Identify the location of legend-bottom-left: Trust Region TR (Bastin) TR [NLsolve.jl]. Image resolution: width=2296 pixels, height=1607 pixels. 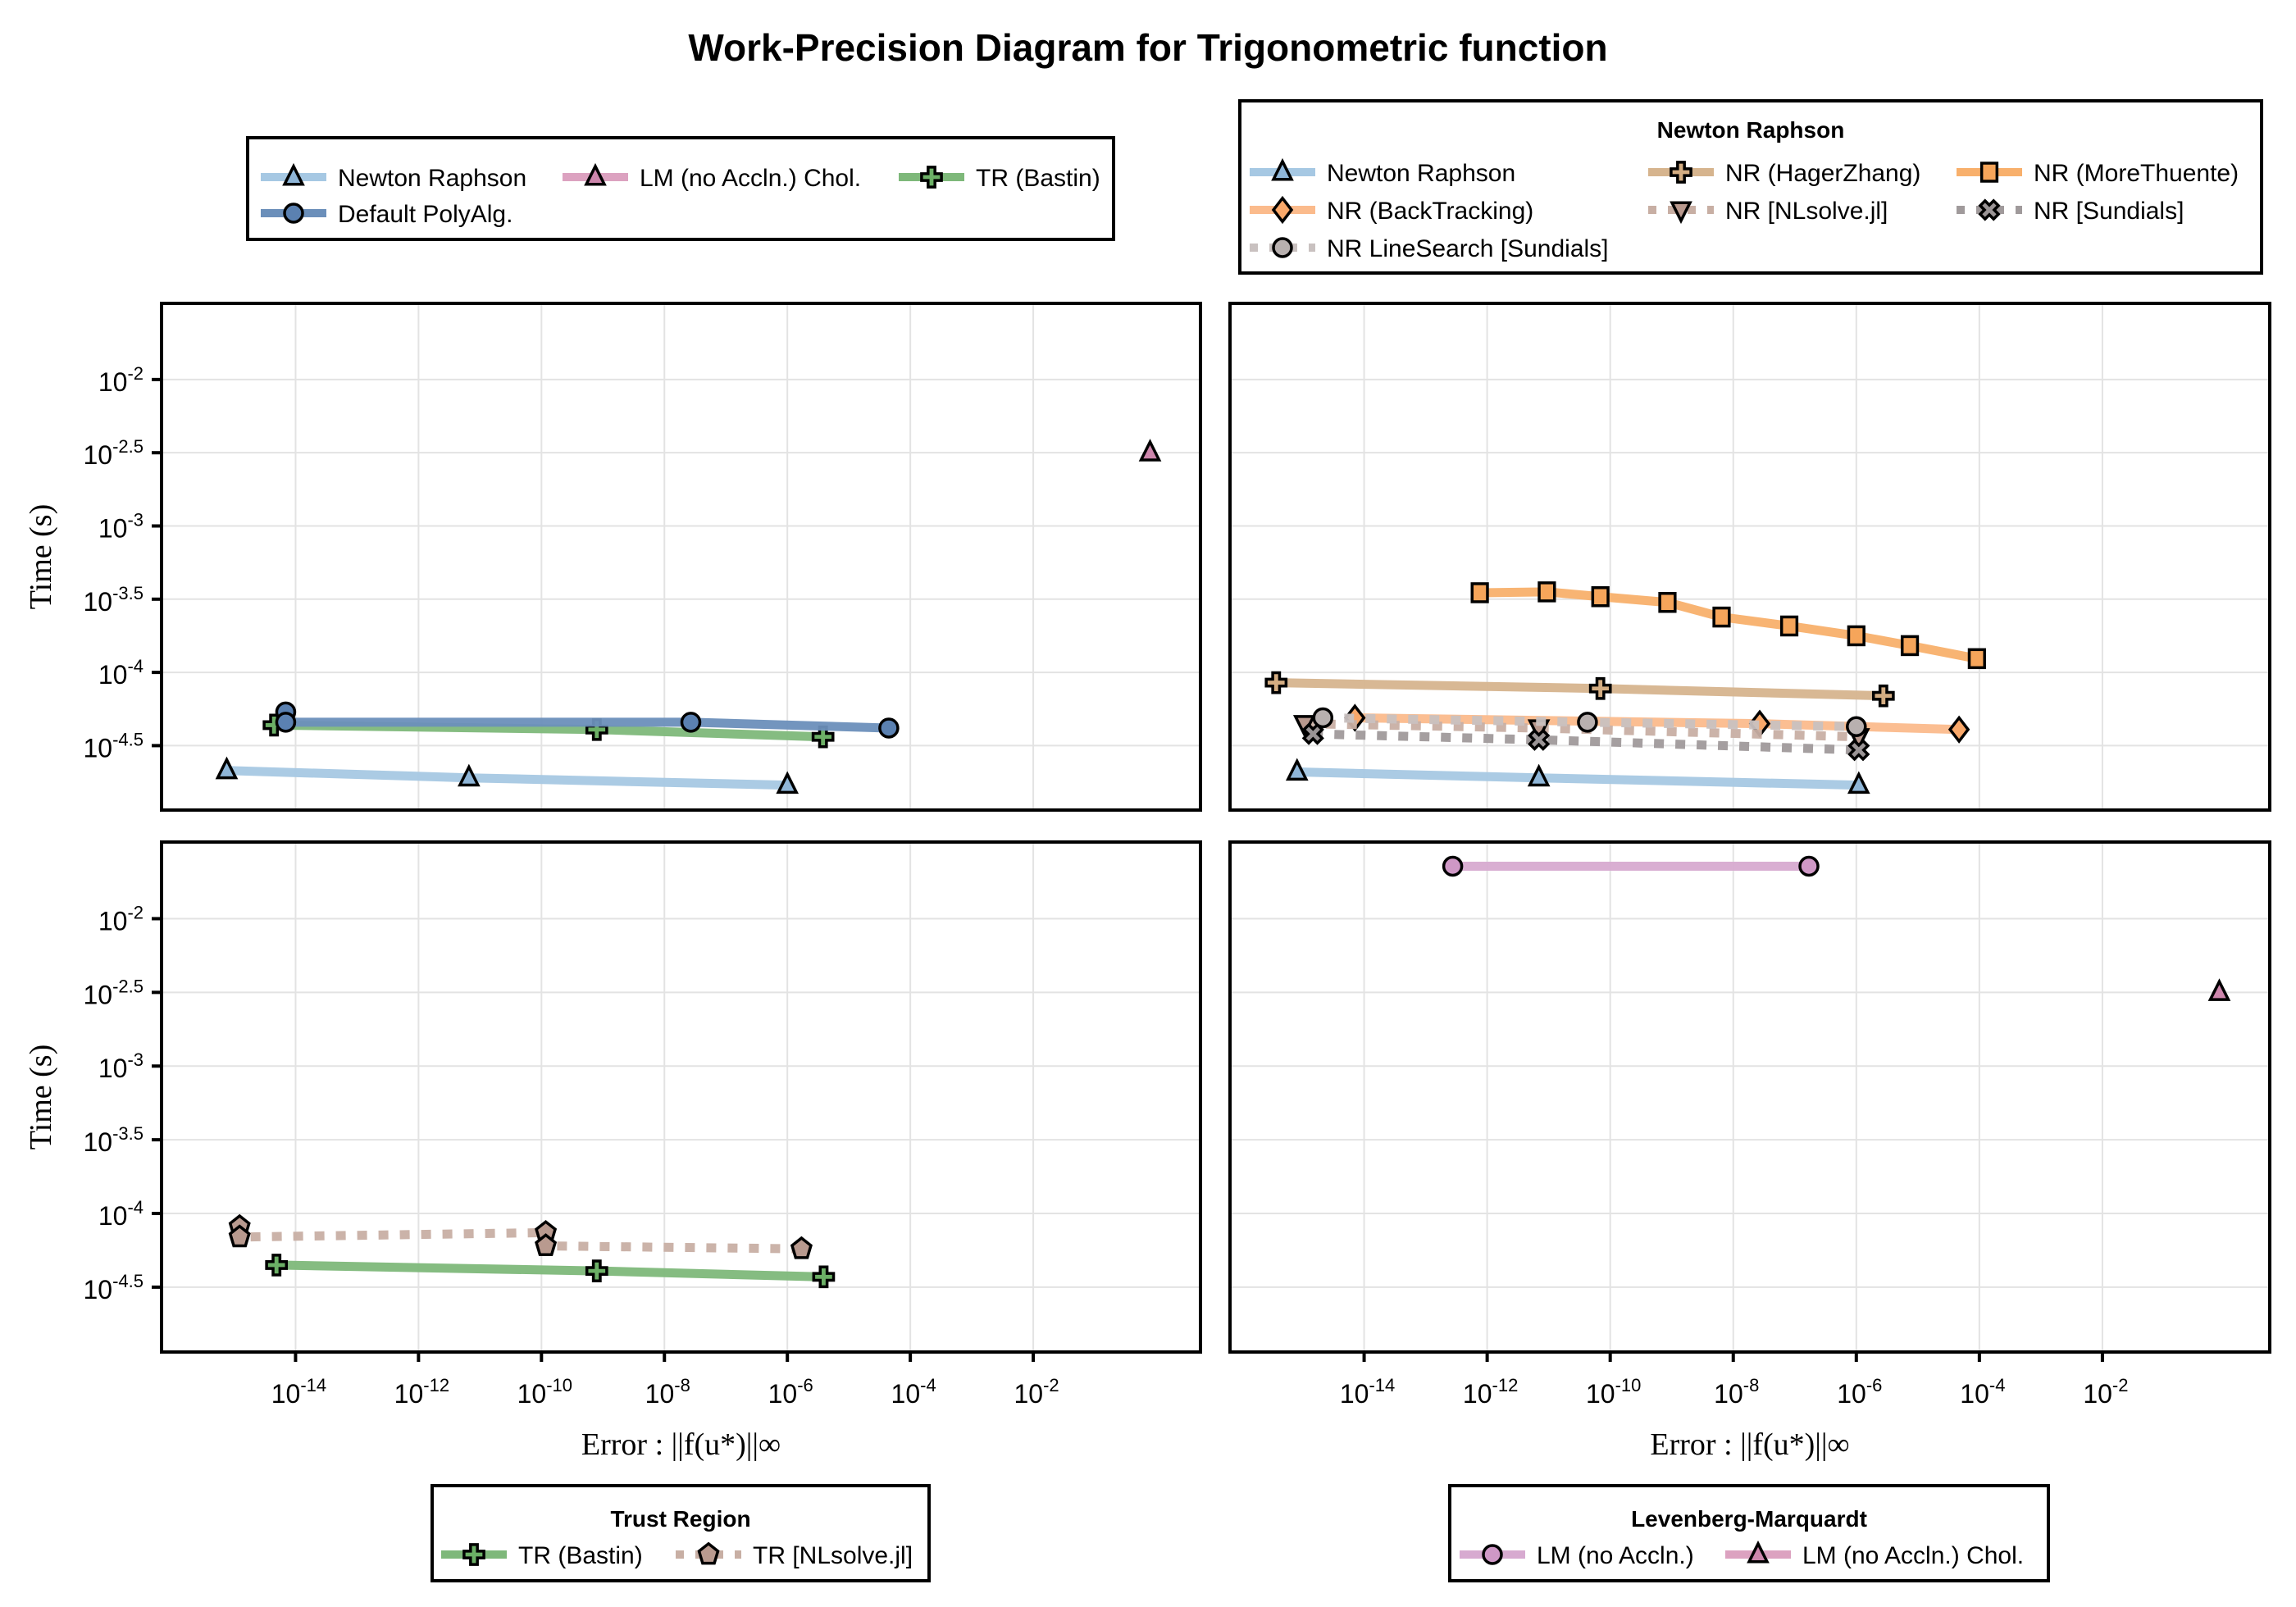
(680, 1533).